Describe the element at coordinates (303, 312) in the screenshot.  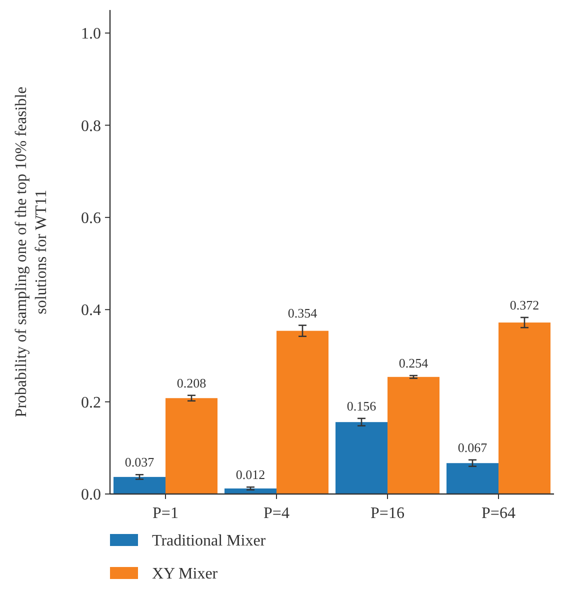
I see `data-label: 0.354` at that location.